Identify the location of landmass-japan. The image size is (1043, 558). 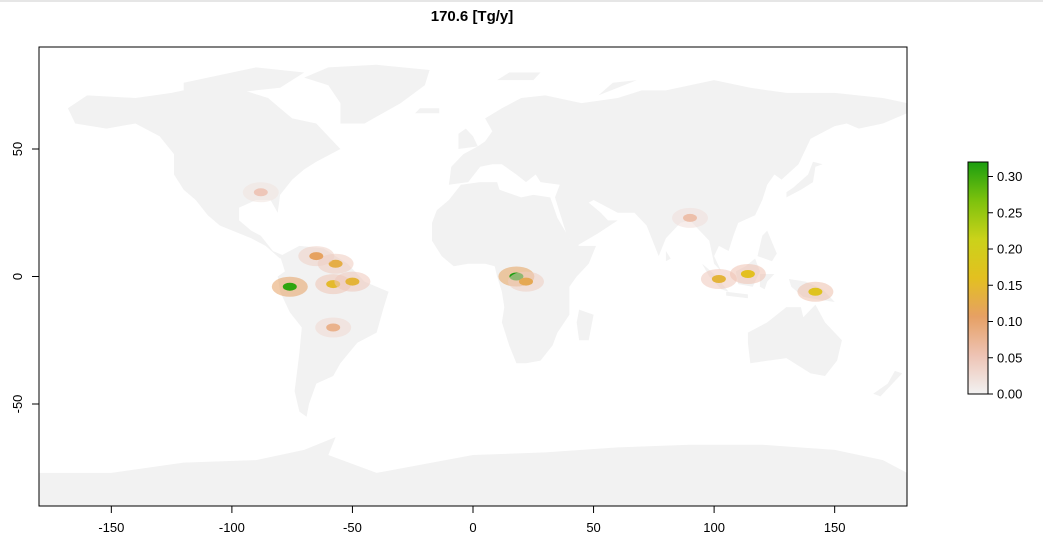
(804, 179).